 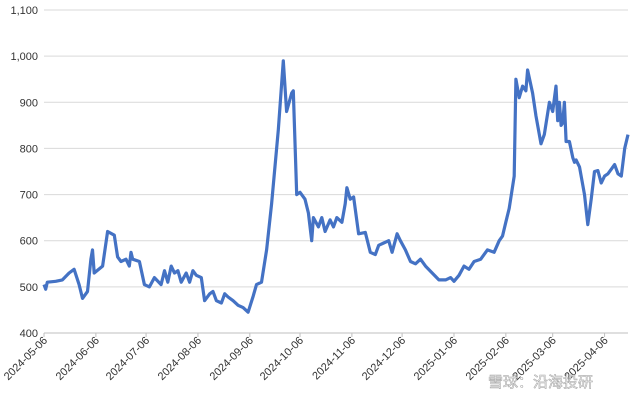 I want to click on y-tick-label: 900, so click(x=29, y=103).